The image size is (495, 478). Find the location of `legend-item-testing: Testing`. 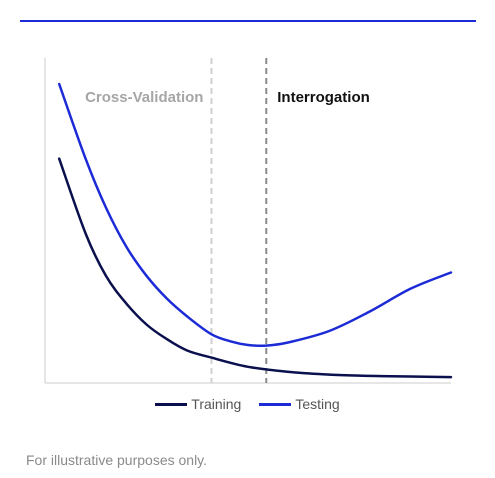

legend-item-testing: Testing is located at coordinates (299, 404).